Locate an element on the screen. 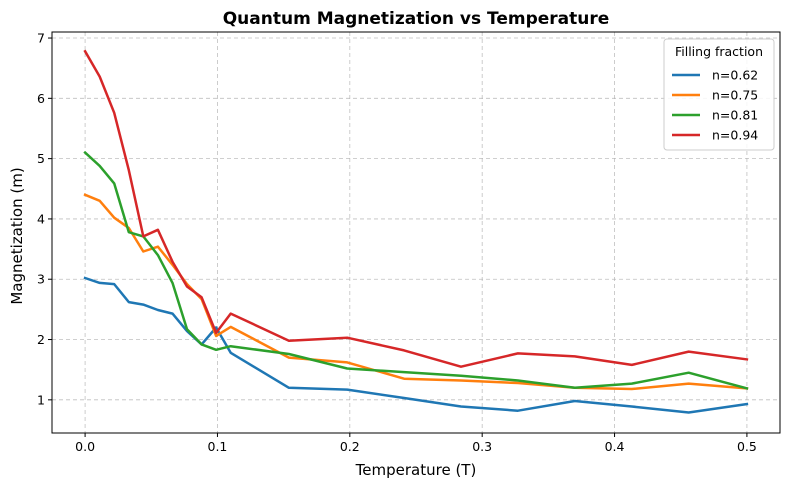 This screenshot has width=790, height=490. legend-box is located at coordinates (719, 94).